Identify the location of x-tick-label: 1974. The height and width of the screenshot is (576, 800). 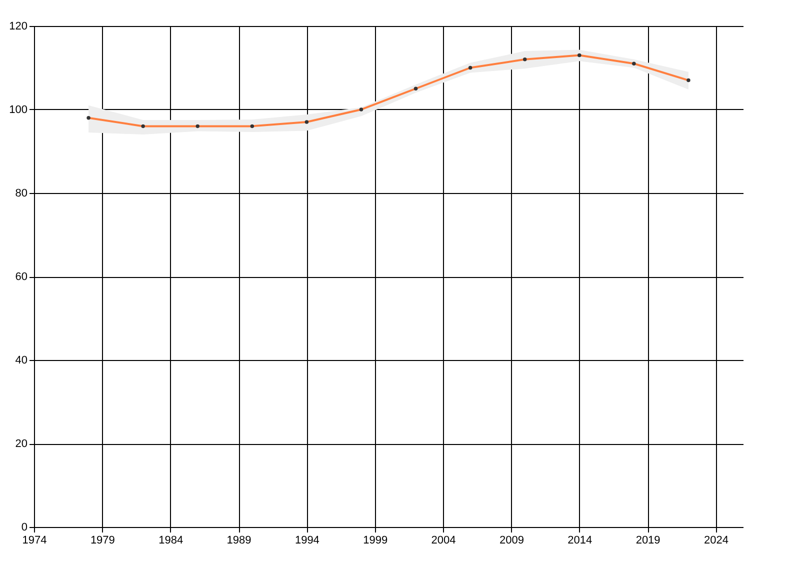
(34, 540).